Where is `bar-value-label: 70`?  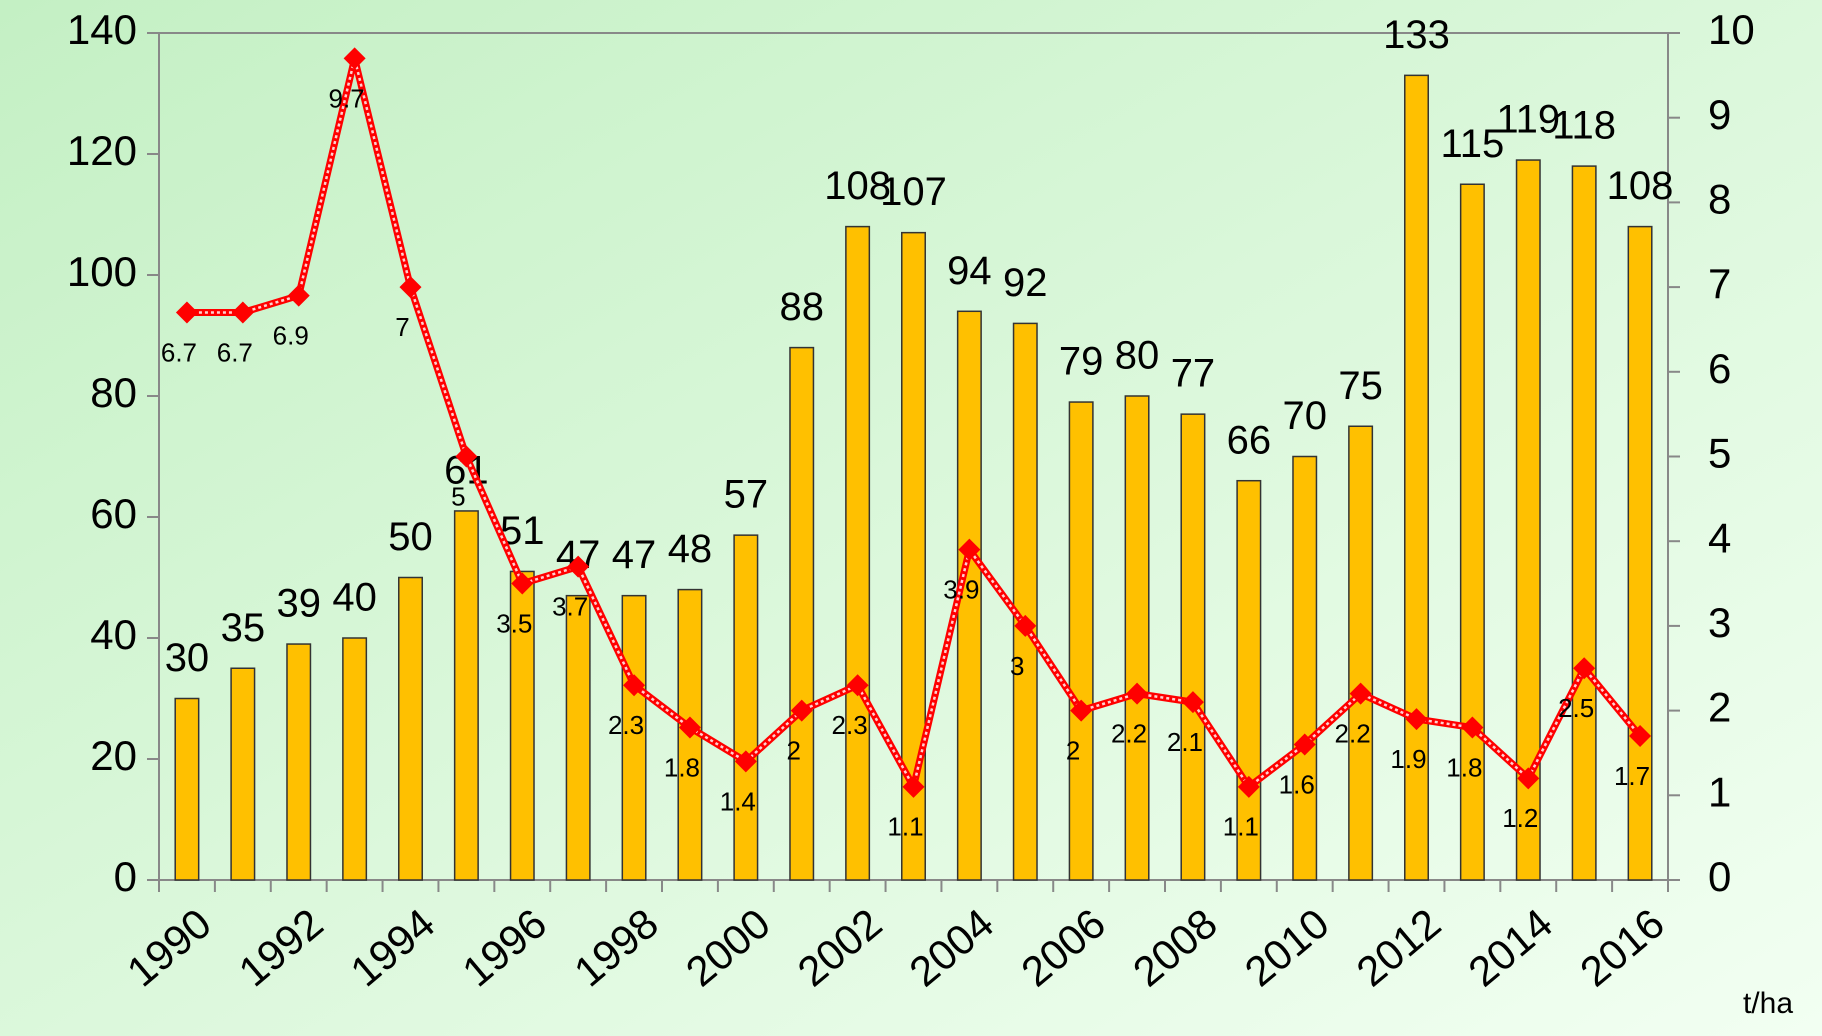
bar-value-label: 70 is located at coordinates (1304, 416).